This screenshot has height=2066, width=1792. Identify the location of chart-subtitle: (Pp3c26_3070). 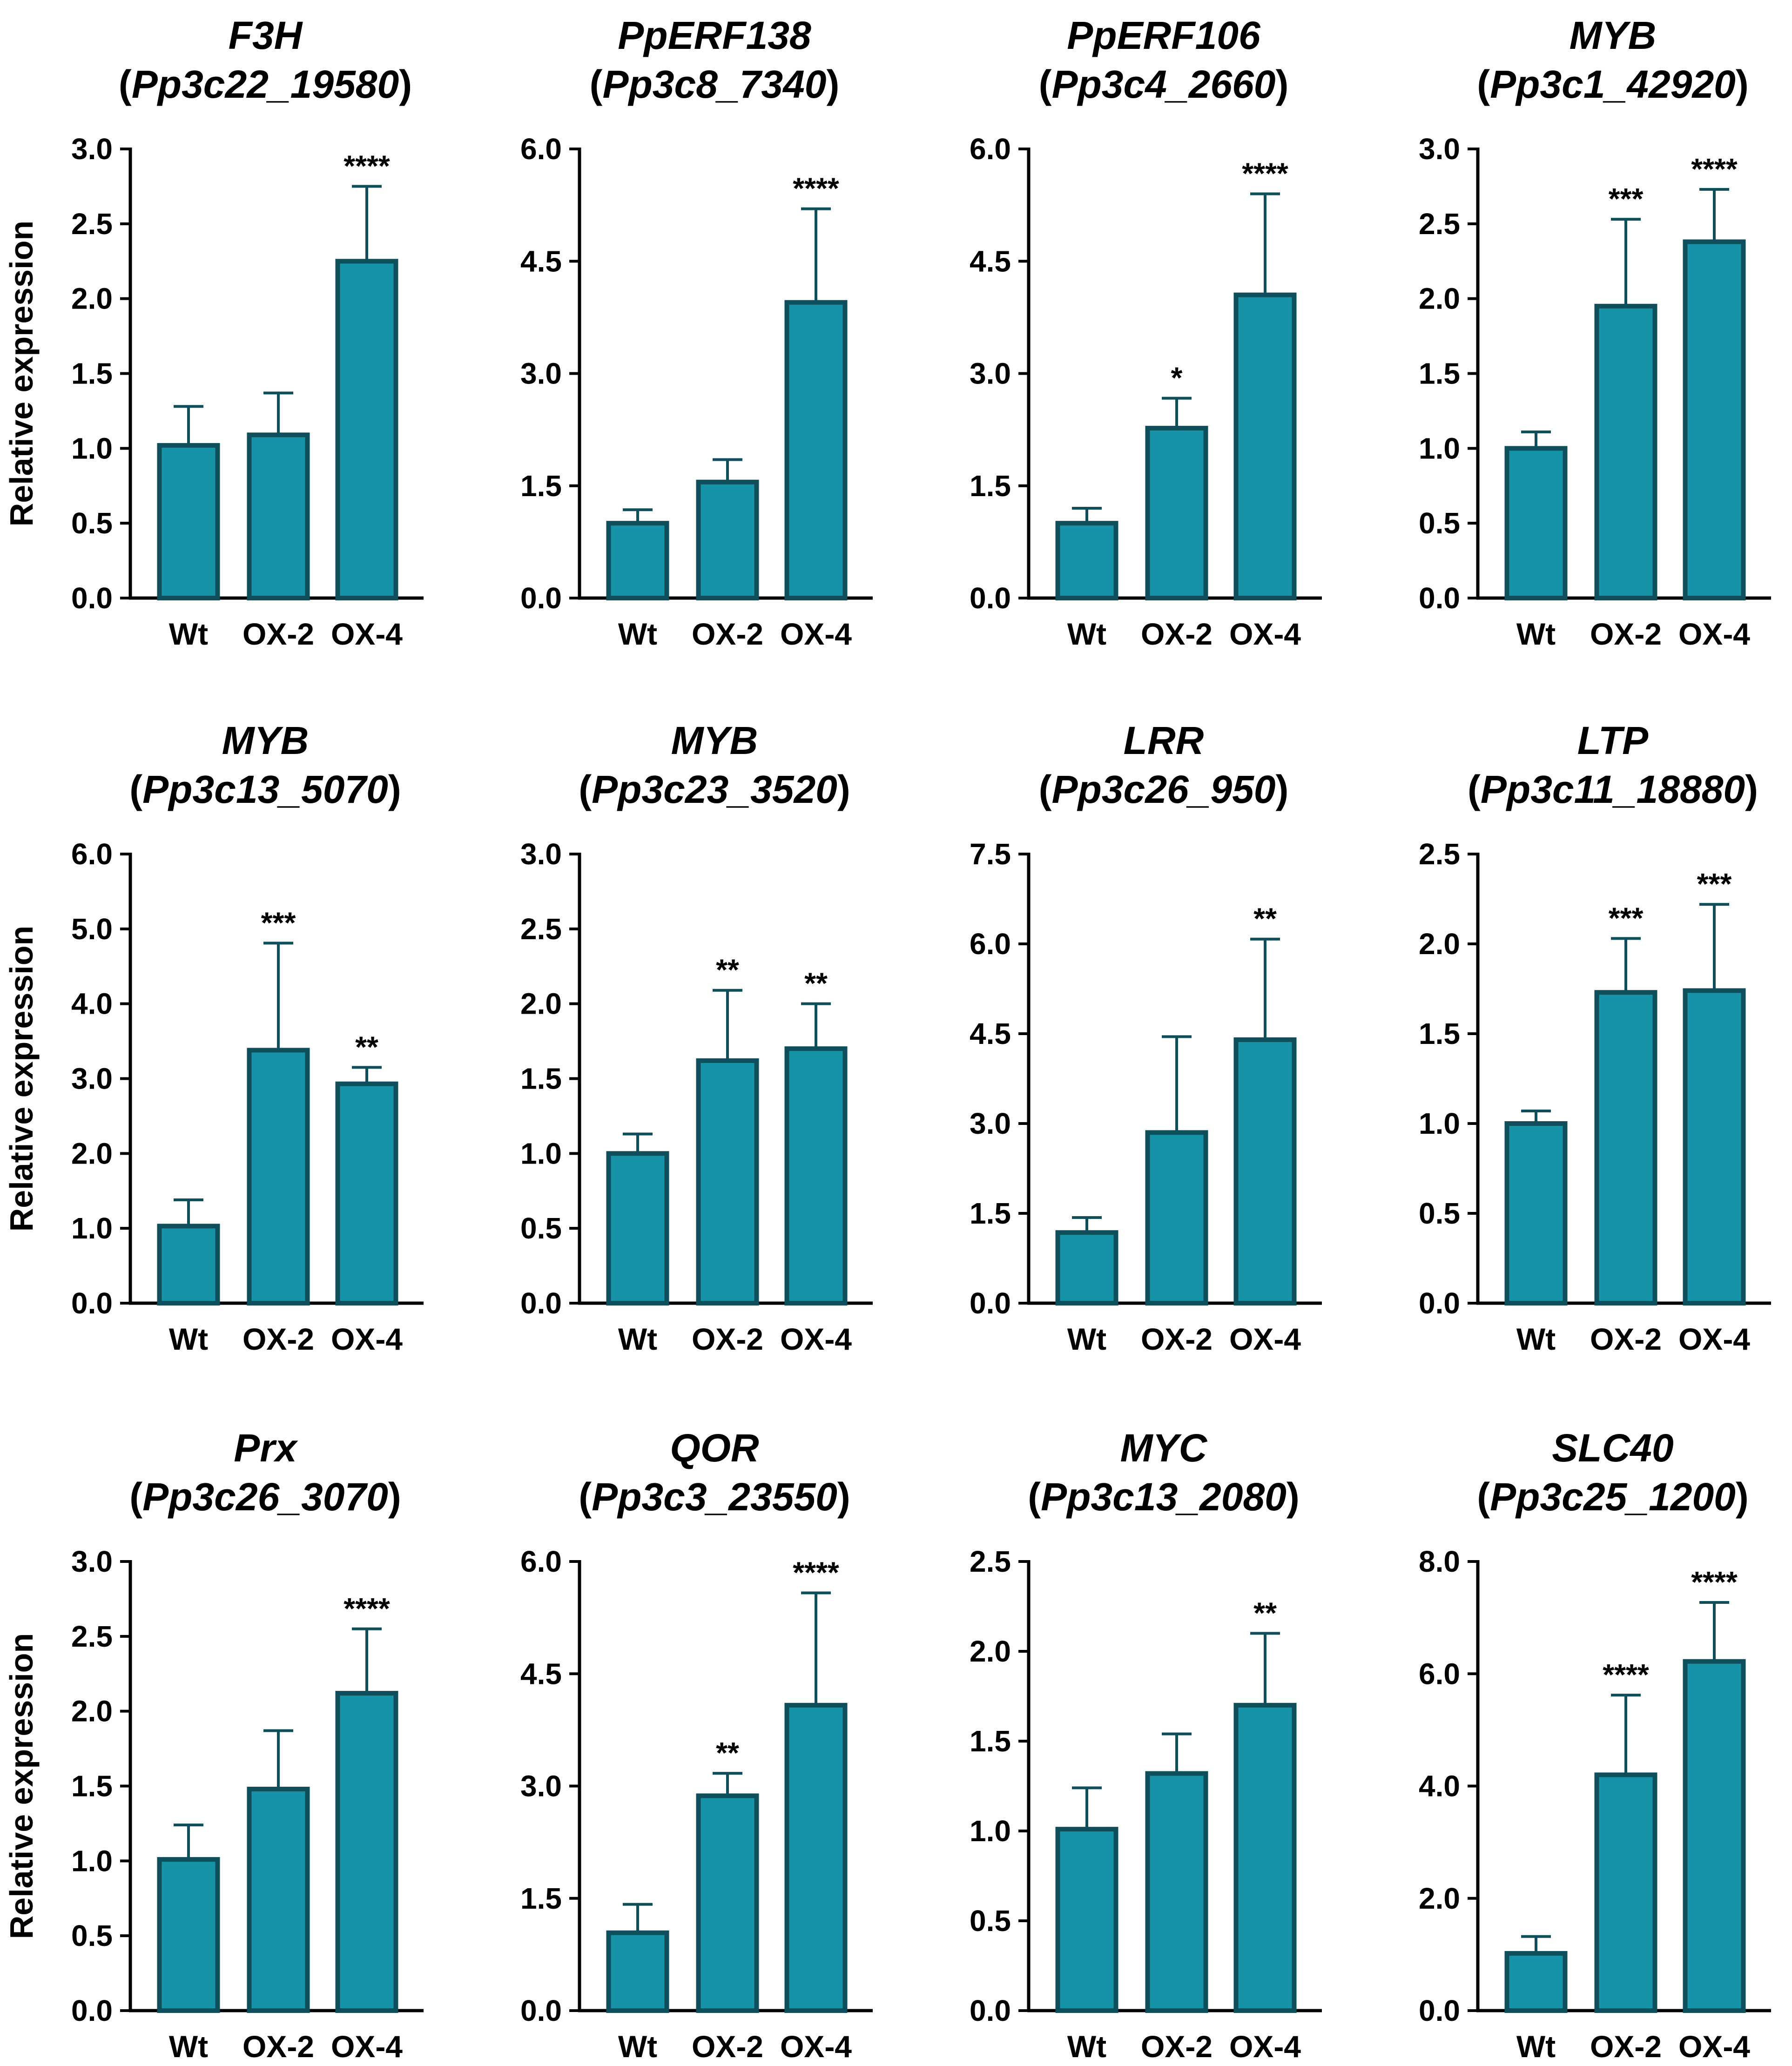
(265, 1497).